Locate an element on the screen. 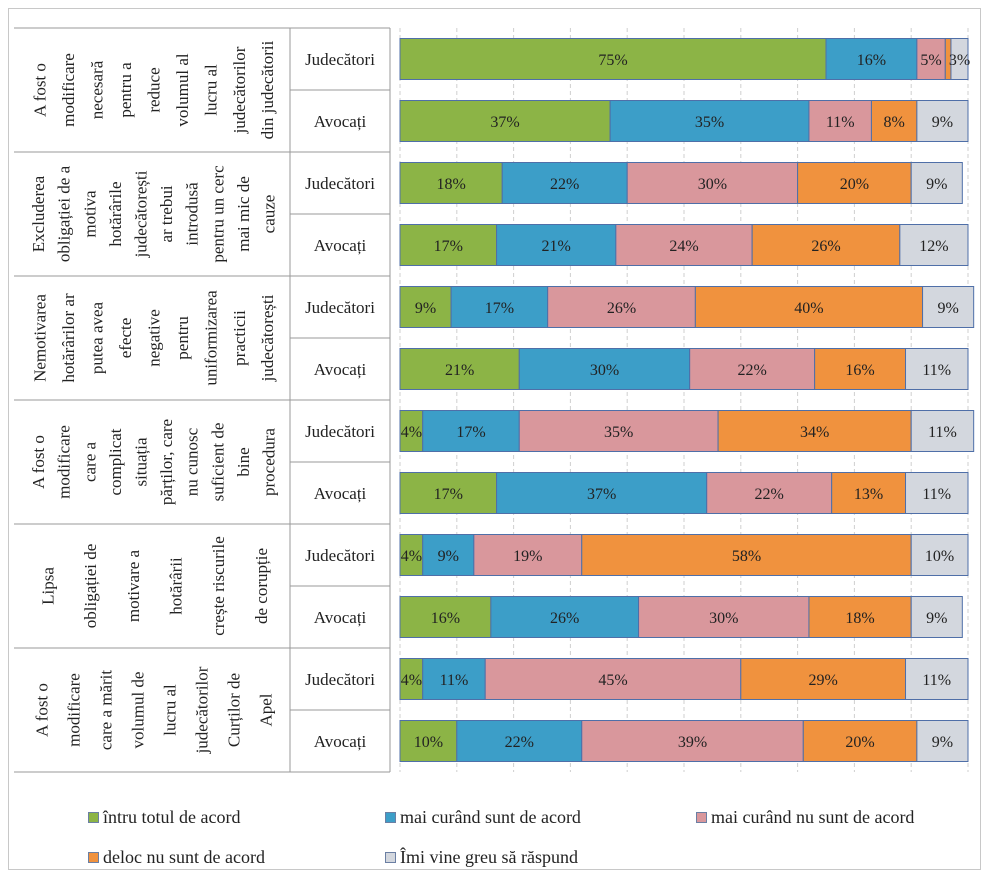  bar-value-label: 58% is located at coordinates (746, 556).